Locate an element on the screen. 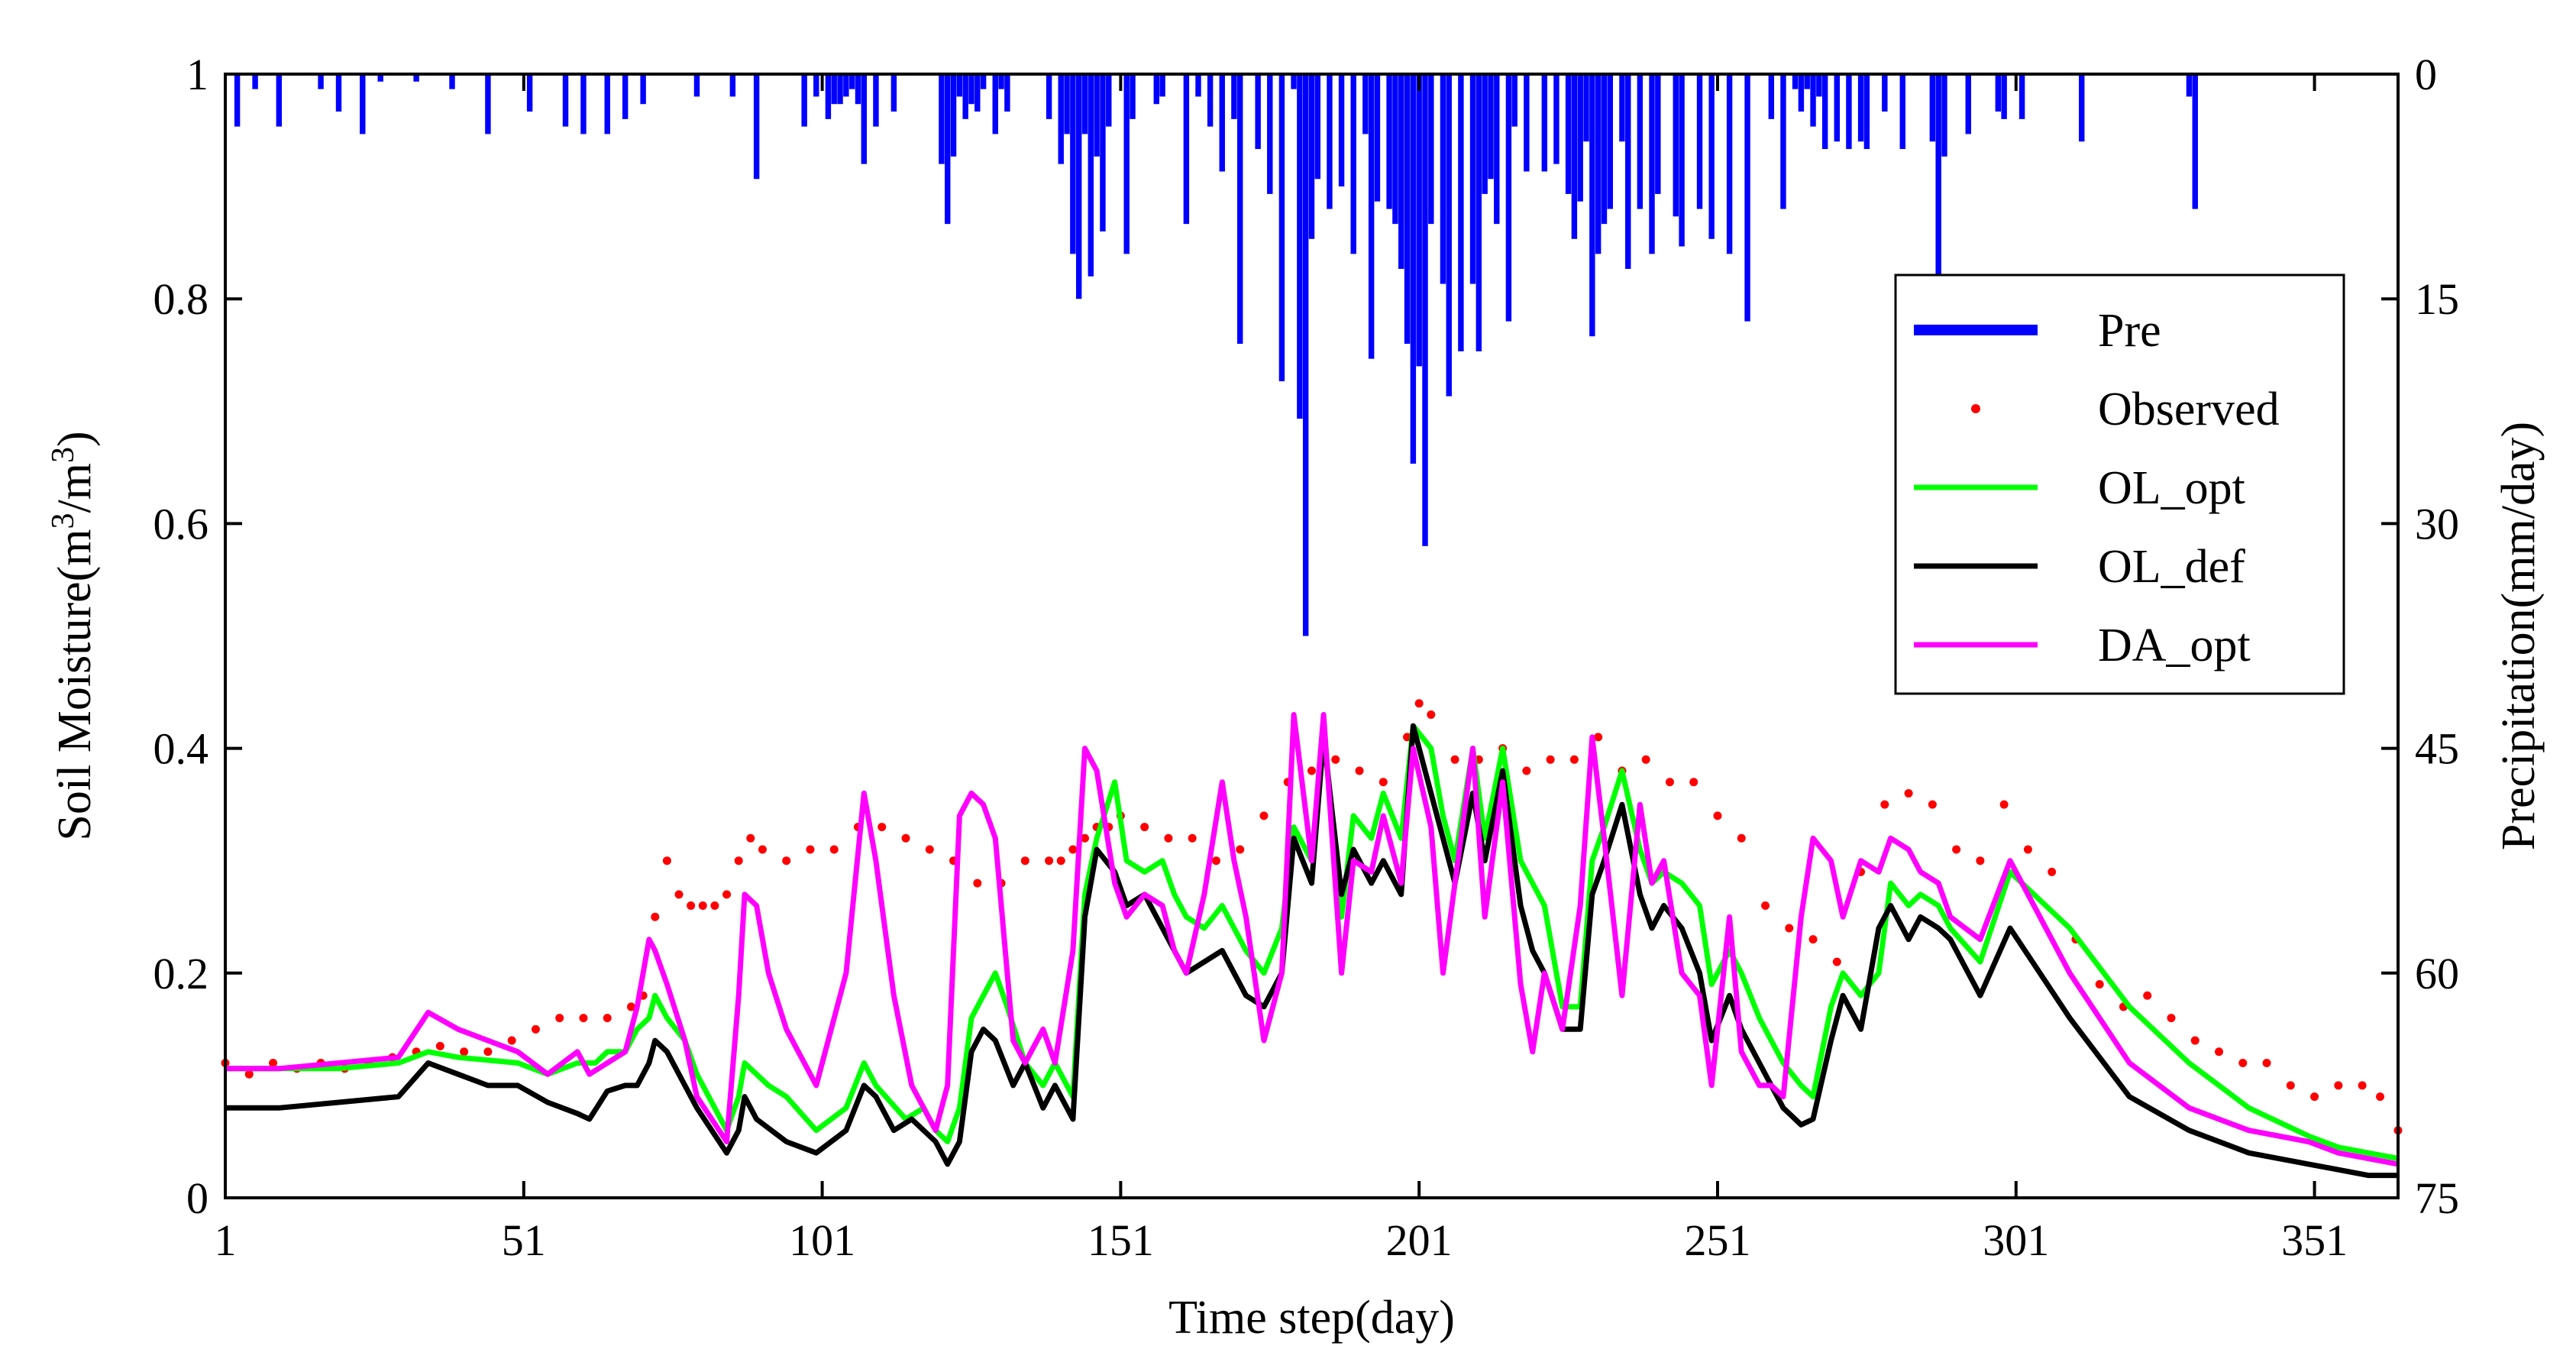 The height and width of the screenshot is (1372, 2576). legend-items: Pre Observed OL_opt OL_def DA_opt is located at coordinates (2097, 488).